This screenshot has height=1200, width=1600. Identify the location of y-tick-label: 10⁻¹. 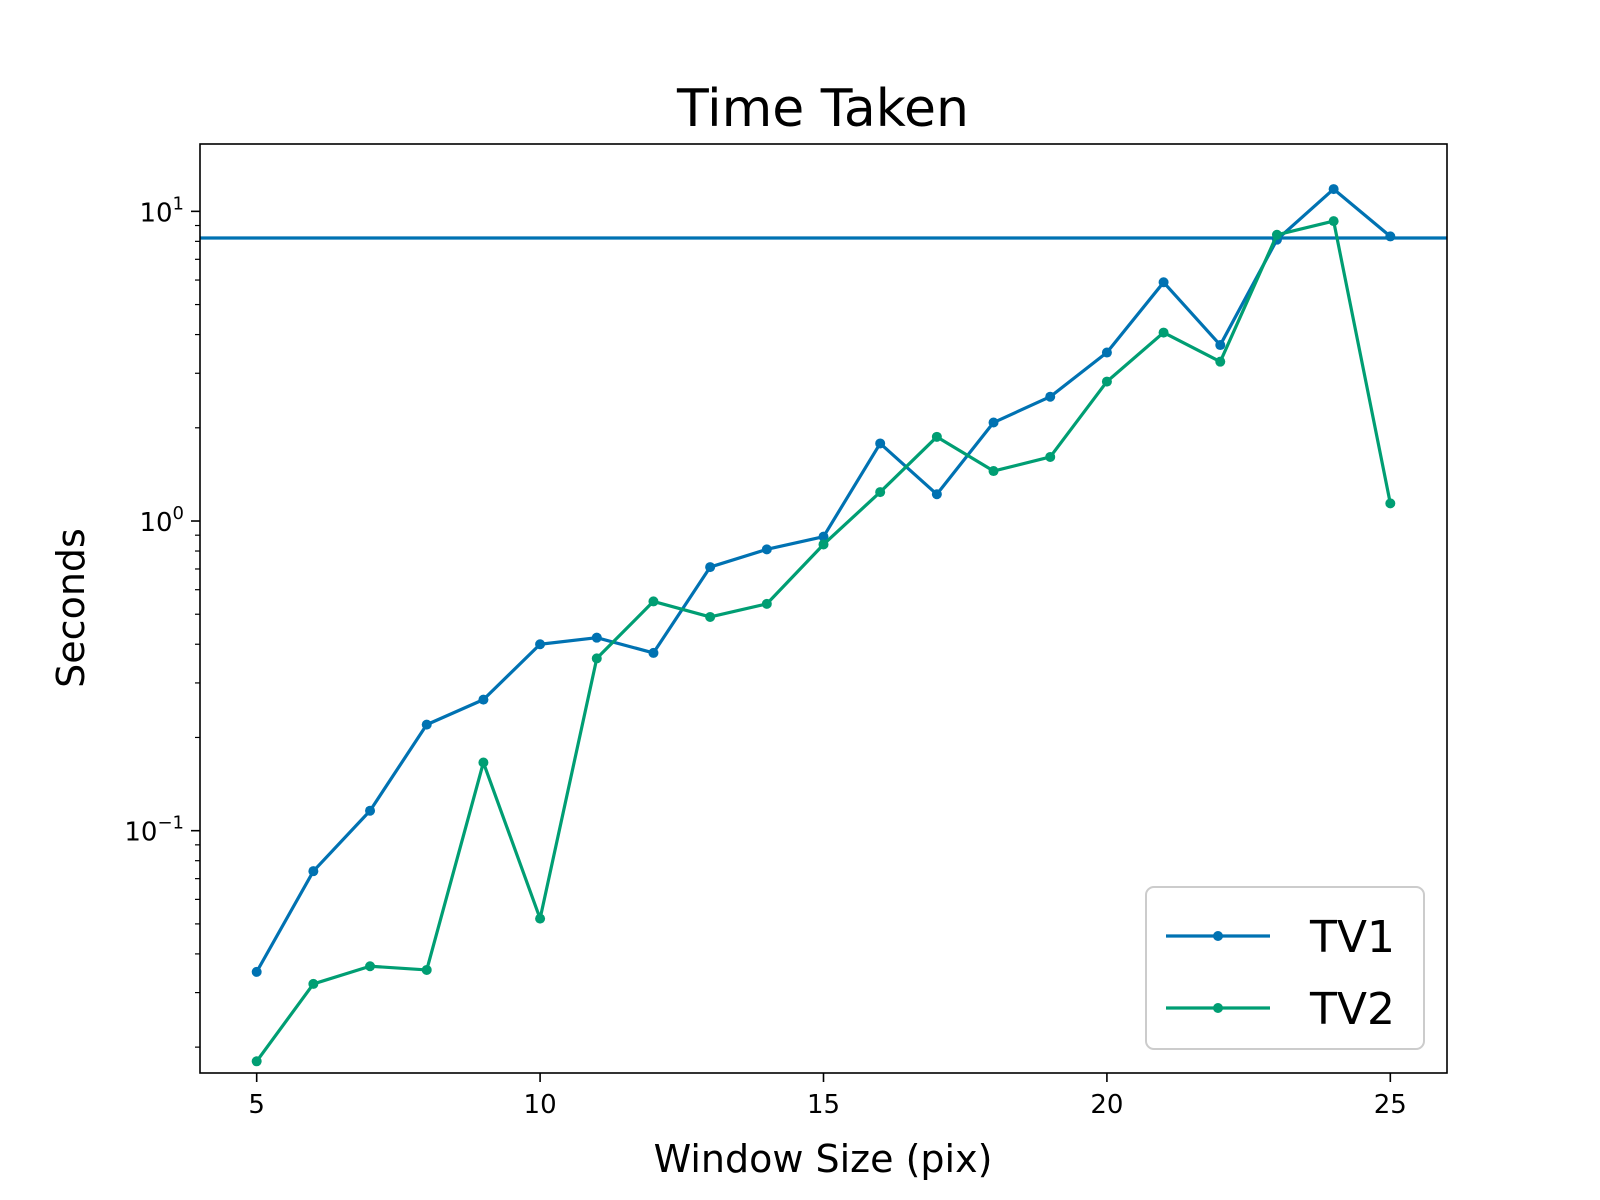
(154, 830).